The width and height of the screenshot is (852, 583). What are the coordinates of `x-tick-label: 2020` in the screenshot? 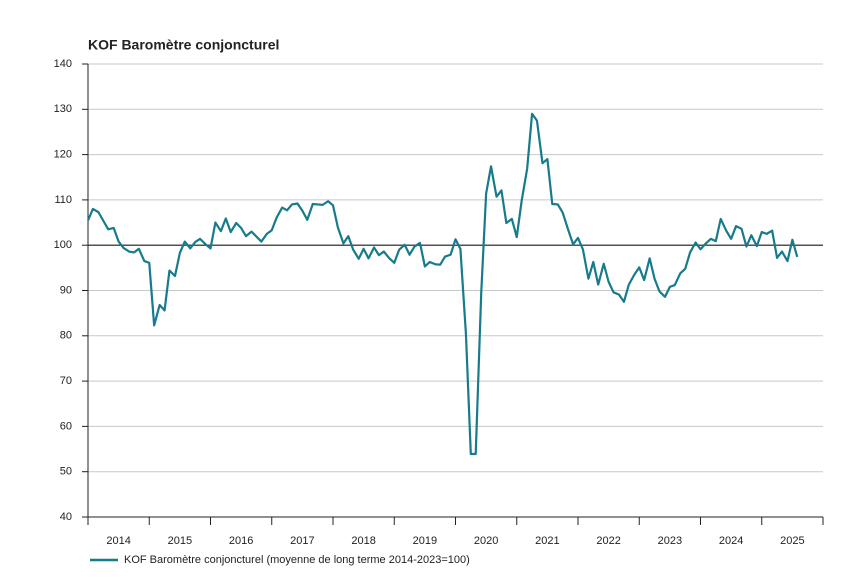 It's located at (486, 541).